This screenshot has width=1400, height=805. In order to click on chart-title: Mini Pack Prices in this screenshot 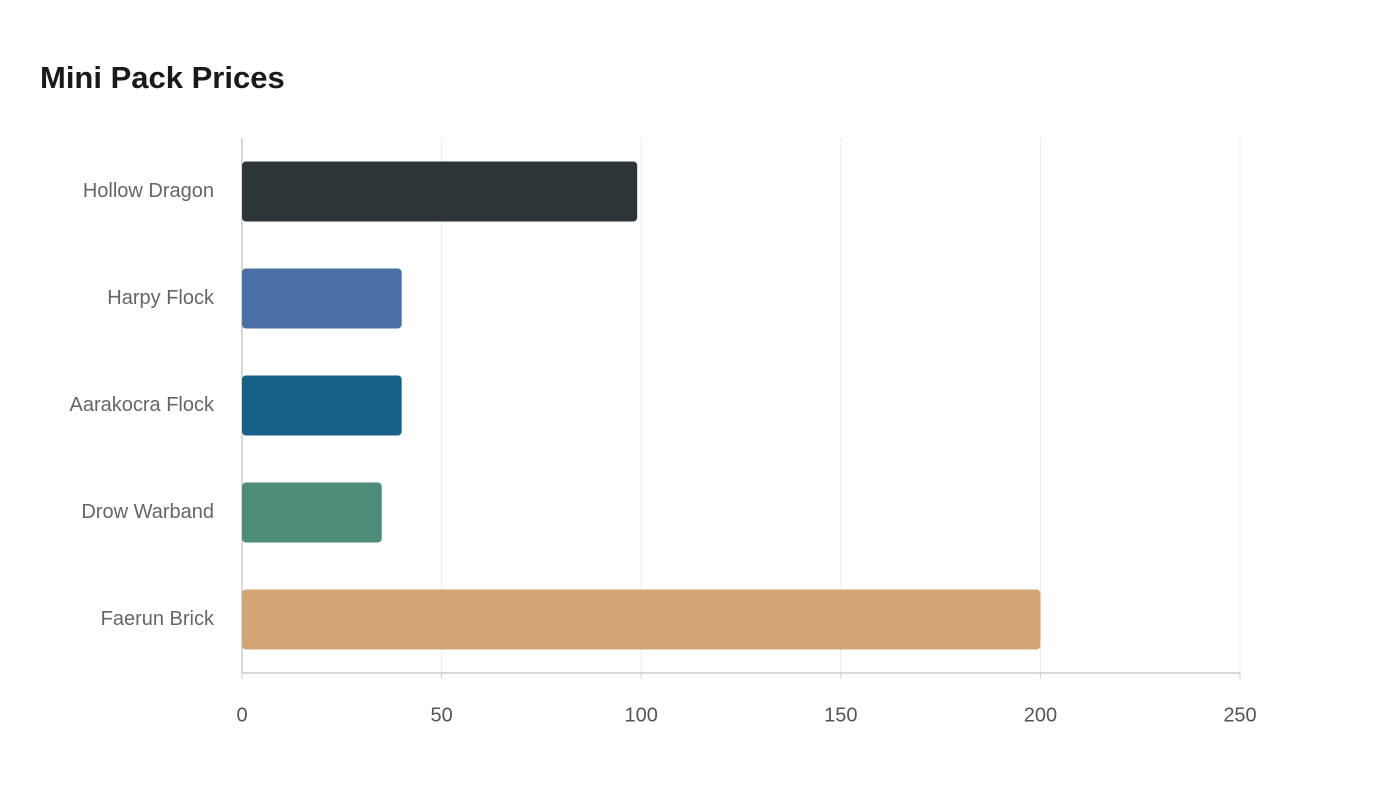, I will do `click(162, 77)`.